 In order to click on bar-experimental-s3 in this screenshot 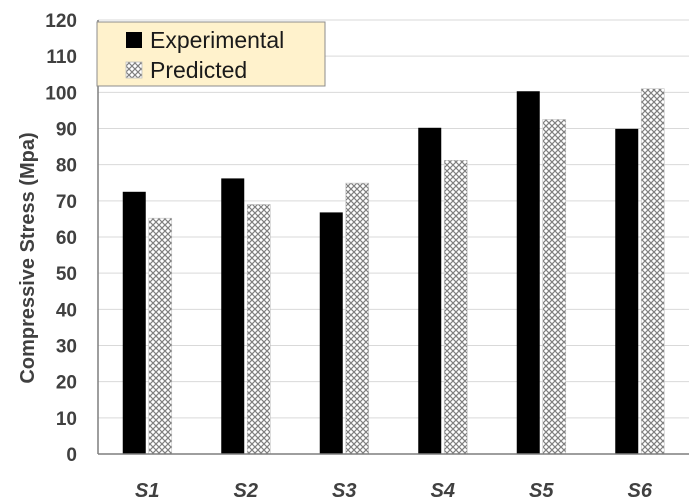, I will do `click(331, 333)`.